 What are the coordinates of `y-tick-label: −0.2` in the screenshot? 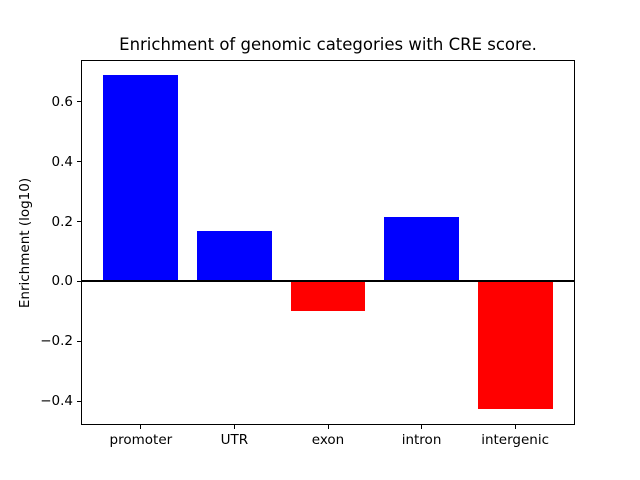 It's located at (56, 341).